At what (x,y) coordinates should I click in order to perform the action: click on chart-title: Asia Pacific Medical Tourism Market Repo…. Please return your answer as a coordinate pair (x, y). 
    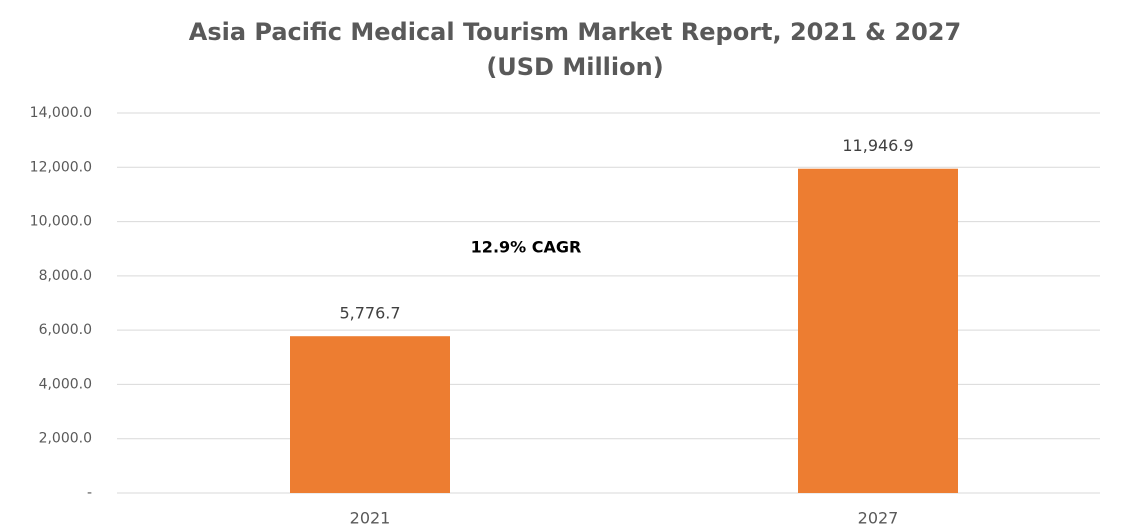
    Looking at the image, I should click on (575, 32).